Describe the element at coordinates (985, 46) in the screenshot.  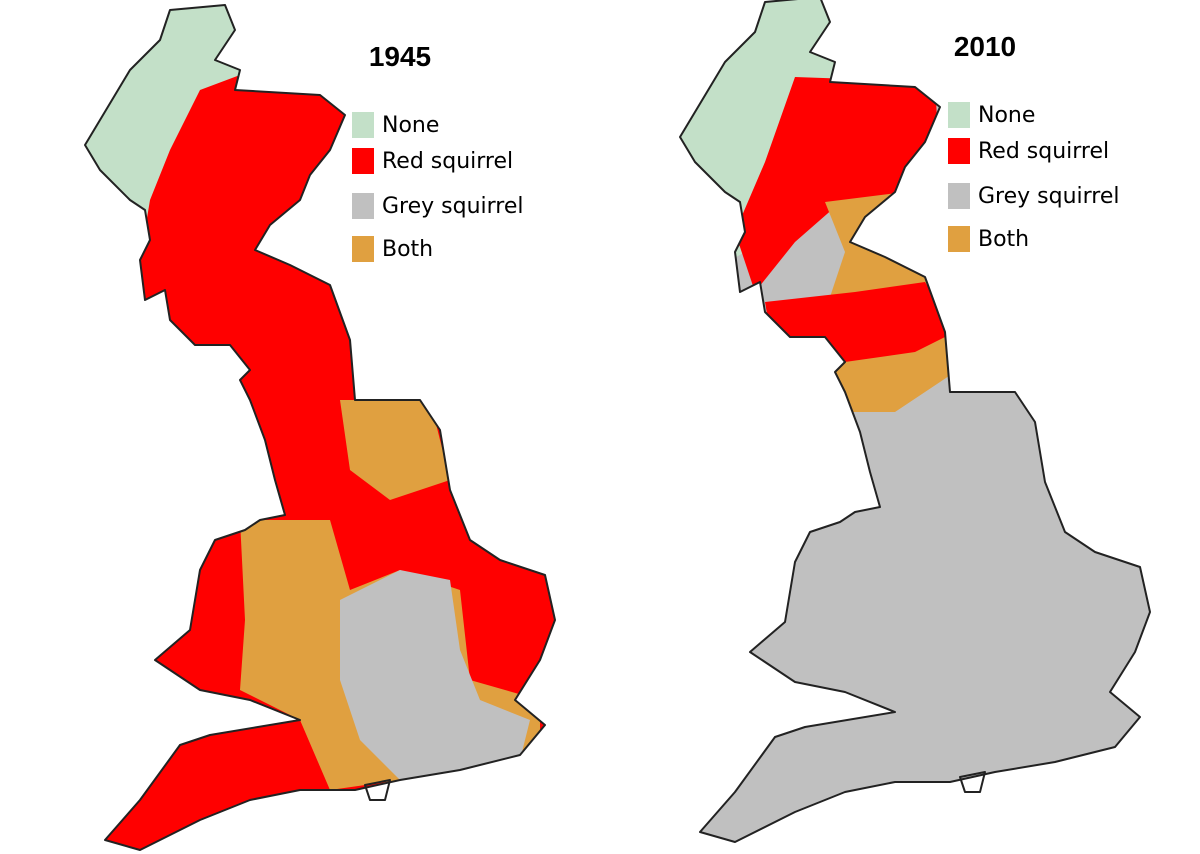
I see `map-title: 2010` at that location.